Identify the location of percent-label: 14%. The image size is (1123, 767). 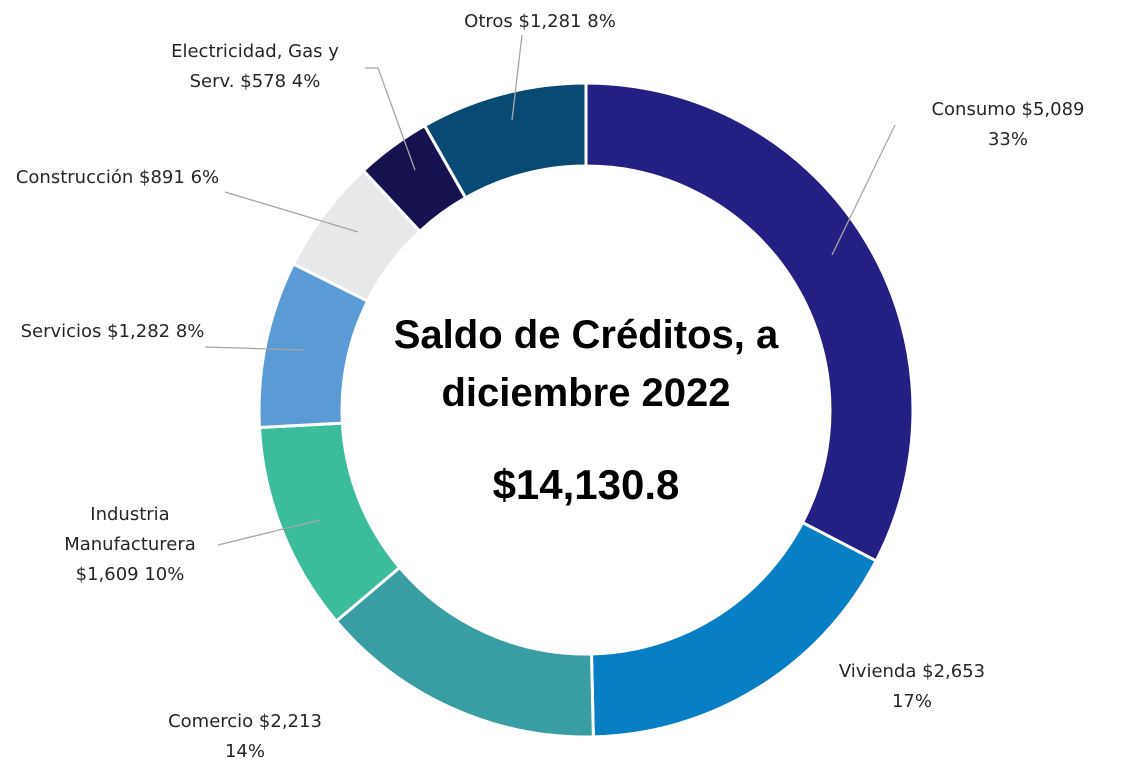
(244, 751).